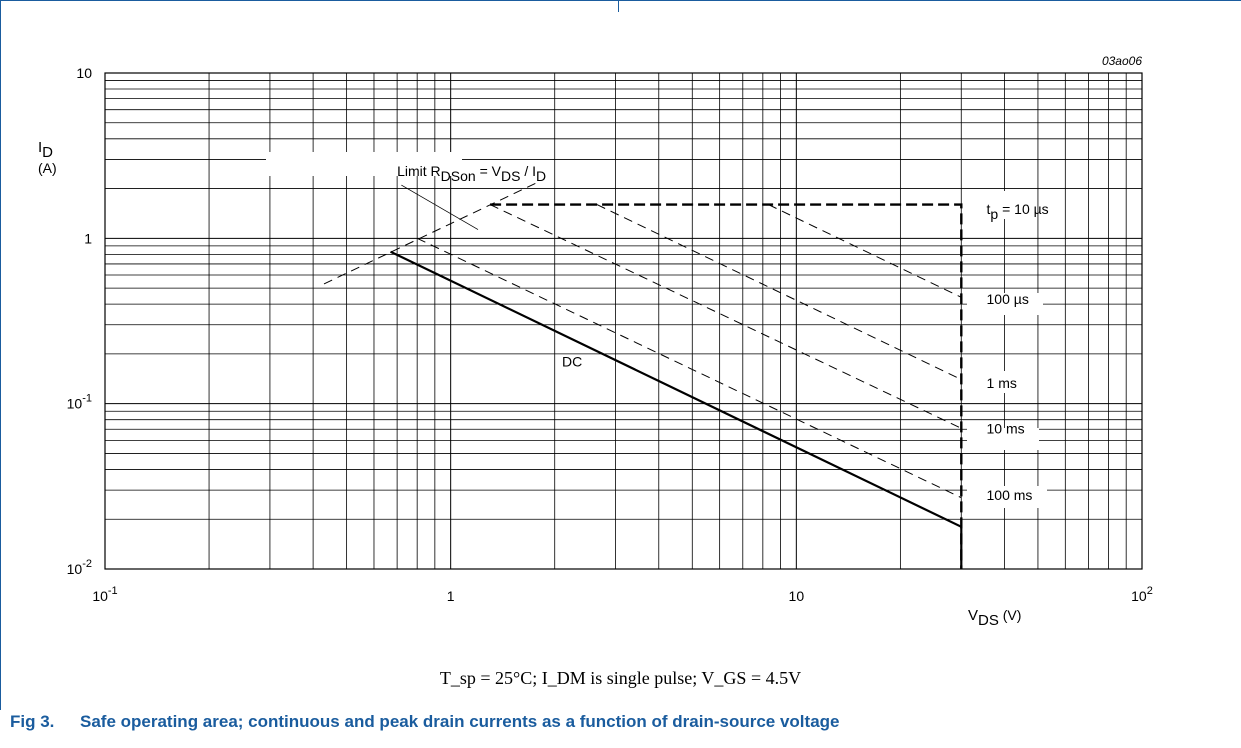 This screenshot has height=748, width=1241. I want to click on figure-number: Fig 3., so click(32, 721).